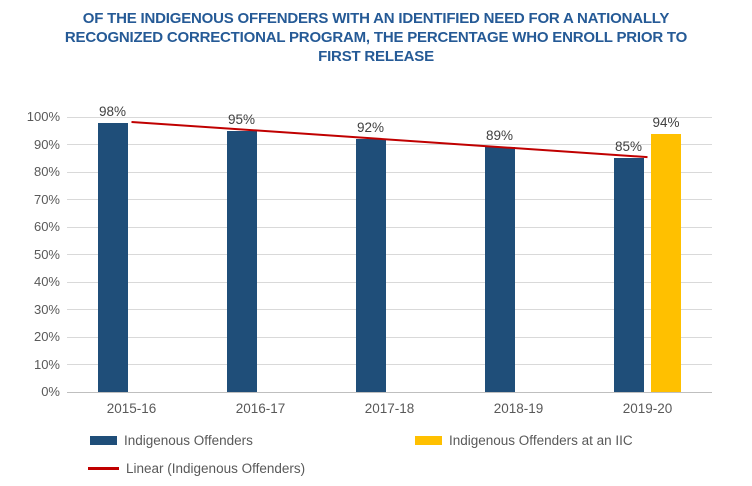  Describe the element at coordinates (46, 199) in the screenshot. I see `y-axis-tick-label: 70%` at that location.